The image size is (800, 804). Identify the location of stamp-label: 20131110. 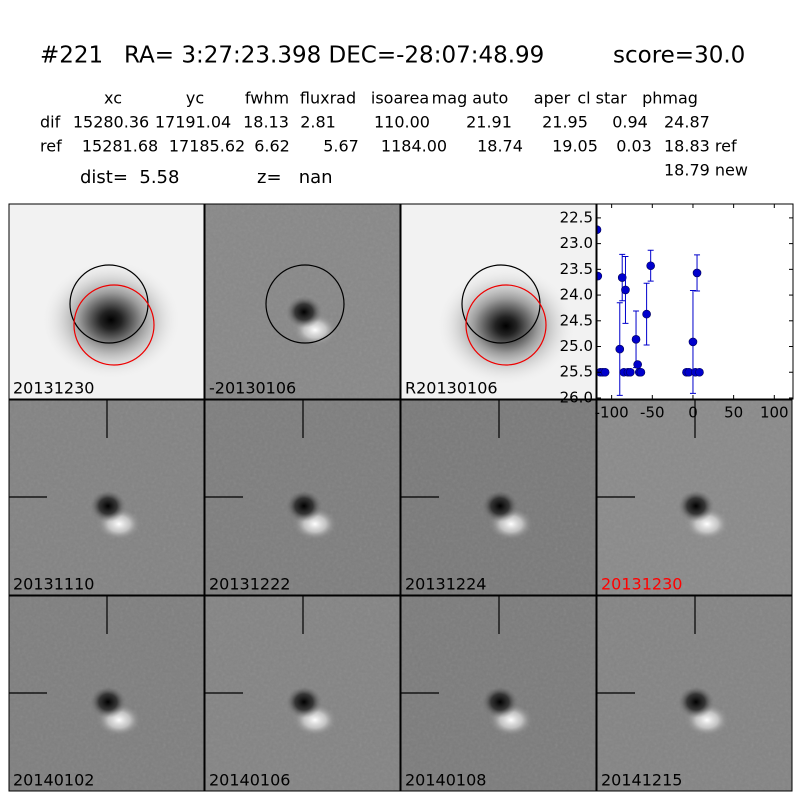
(53, 584).